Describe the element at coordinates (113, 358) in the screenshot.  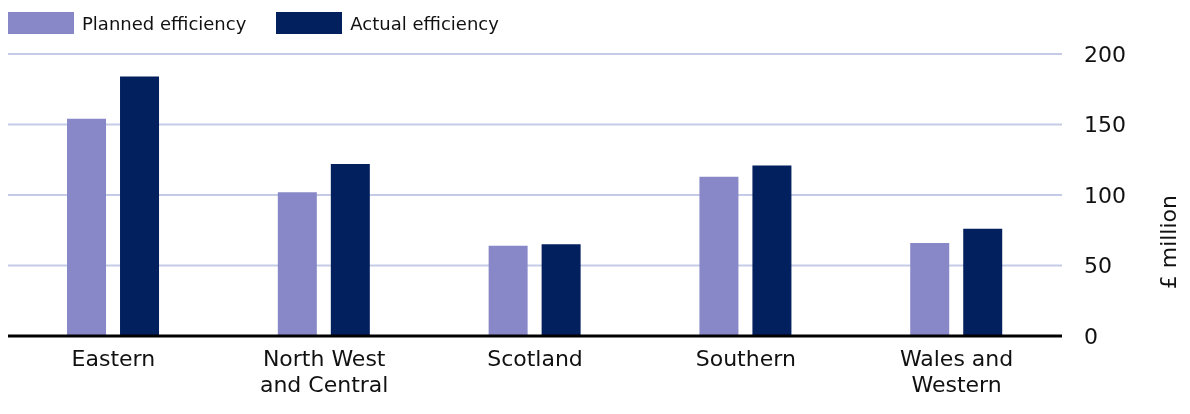
I see `x-tick-label: Eastern` at that location.